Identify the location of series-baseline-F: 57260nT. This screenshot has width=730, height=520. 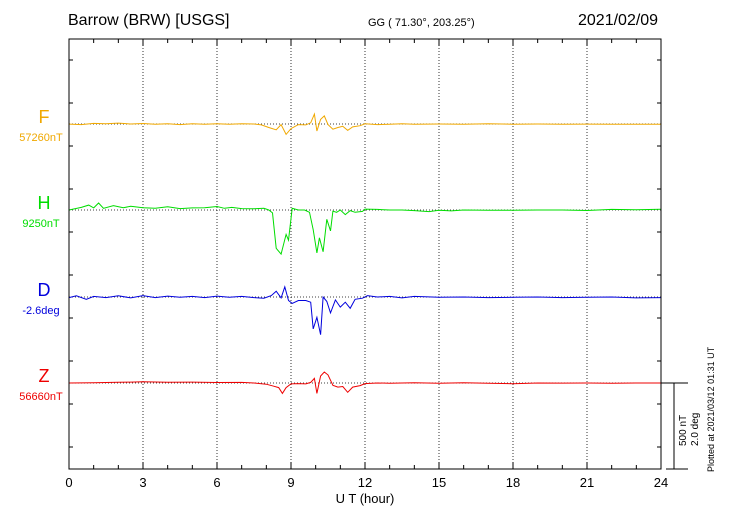
(41, 138).